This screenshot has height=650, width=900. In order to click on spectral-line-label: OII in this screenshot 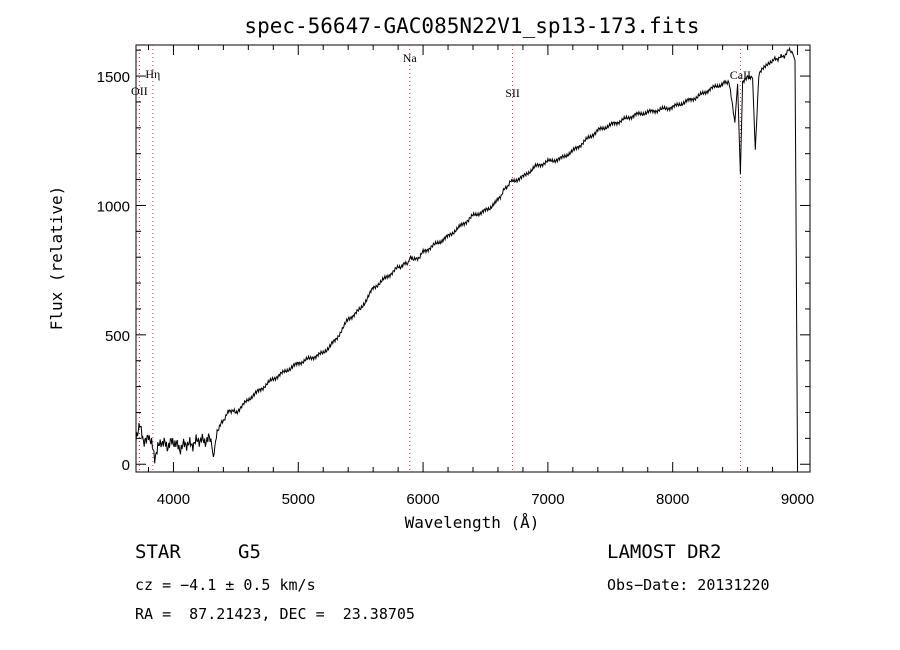, I will do `click(139, 91)`.